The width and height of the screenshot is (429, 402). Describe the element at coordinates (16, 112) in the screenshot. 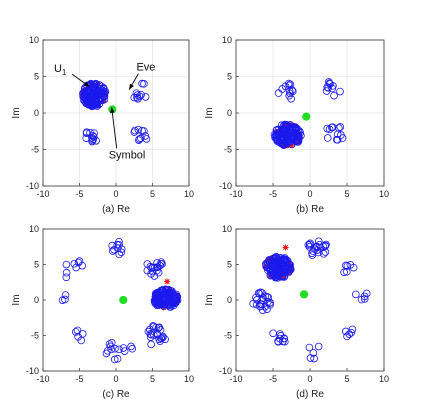

I see `y-axis-label: Im` at that location.